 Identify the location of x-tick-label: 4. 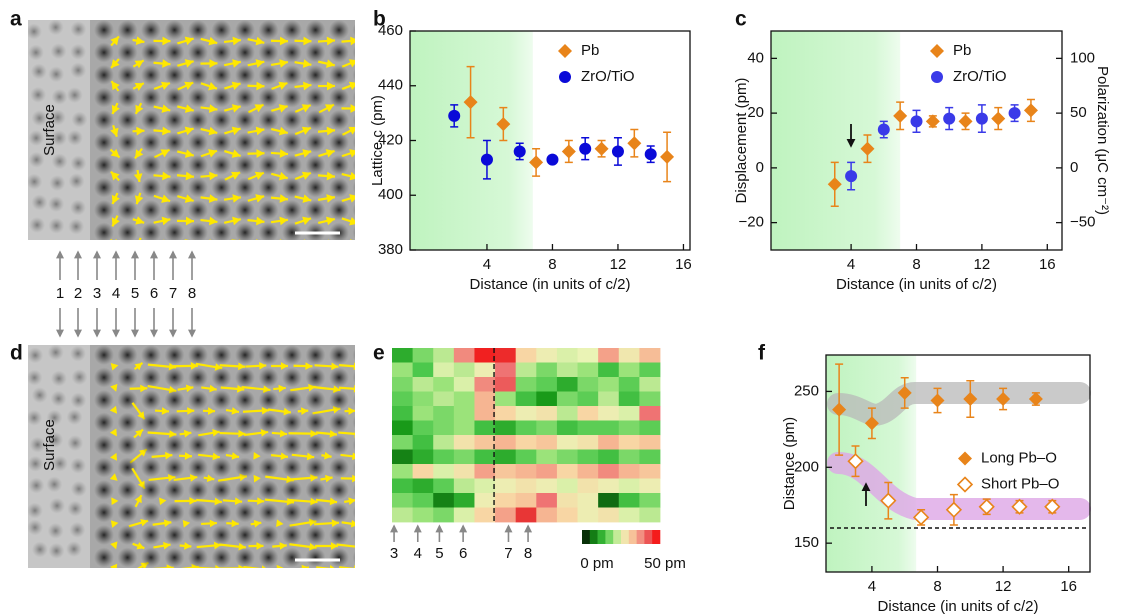
(851, 264).